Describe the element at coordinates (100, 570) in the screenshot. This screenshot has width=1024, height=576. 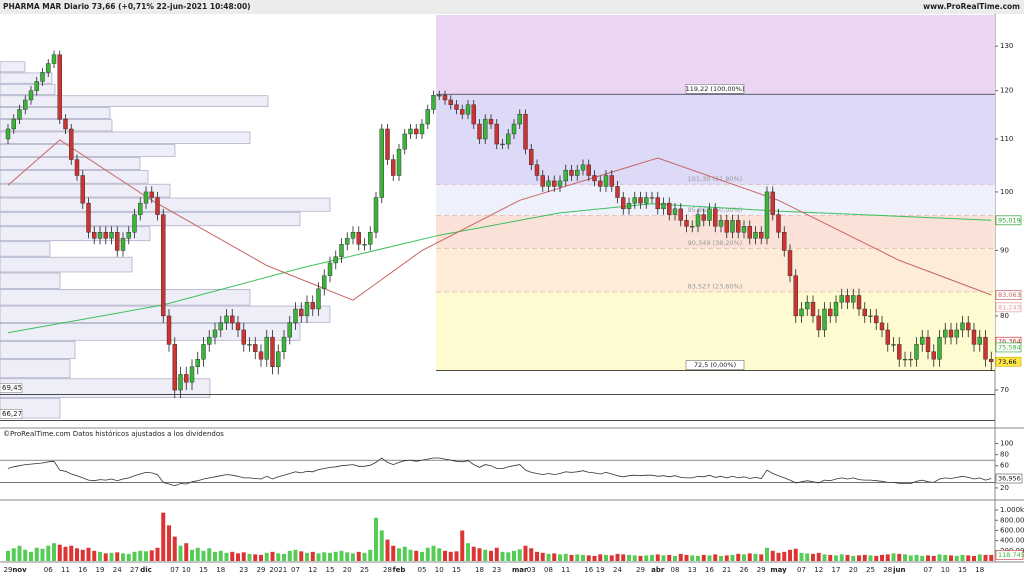
I see `x-tick-label: 19` at that location.